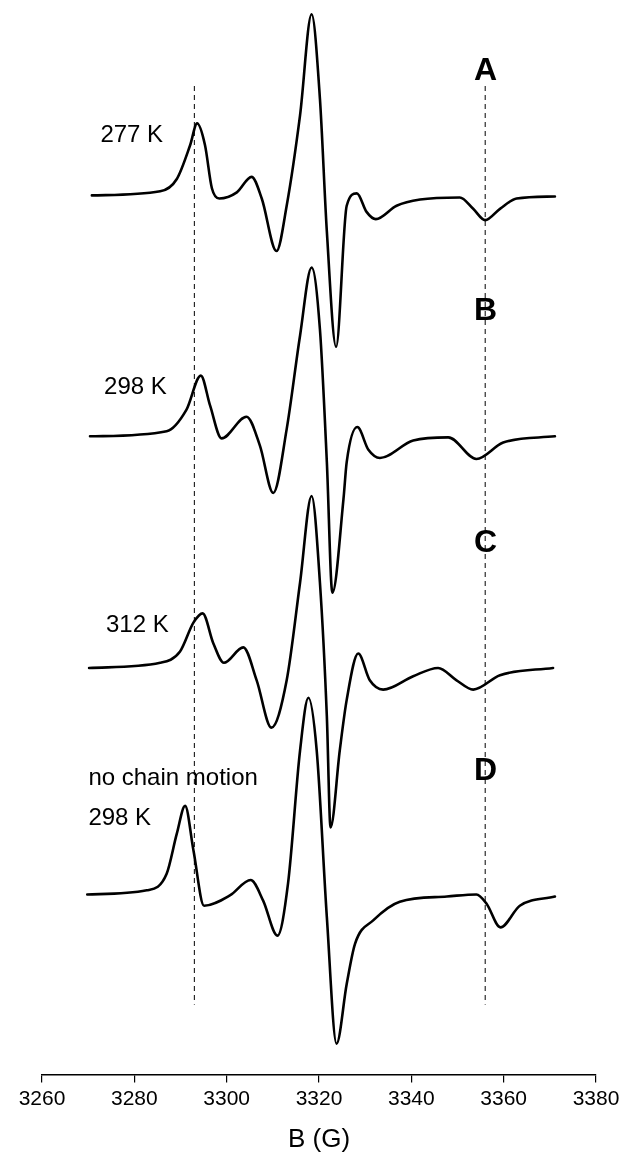  What do you see at coordinates (137, 624) in the screenshot?
I see `series-label: 312 K` at bounding box center [137, 624].